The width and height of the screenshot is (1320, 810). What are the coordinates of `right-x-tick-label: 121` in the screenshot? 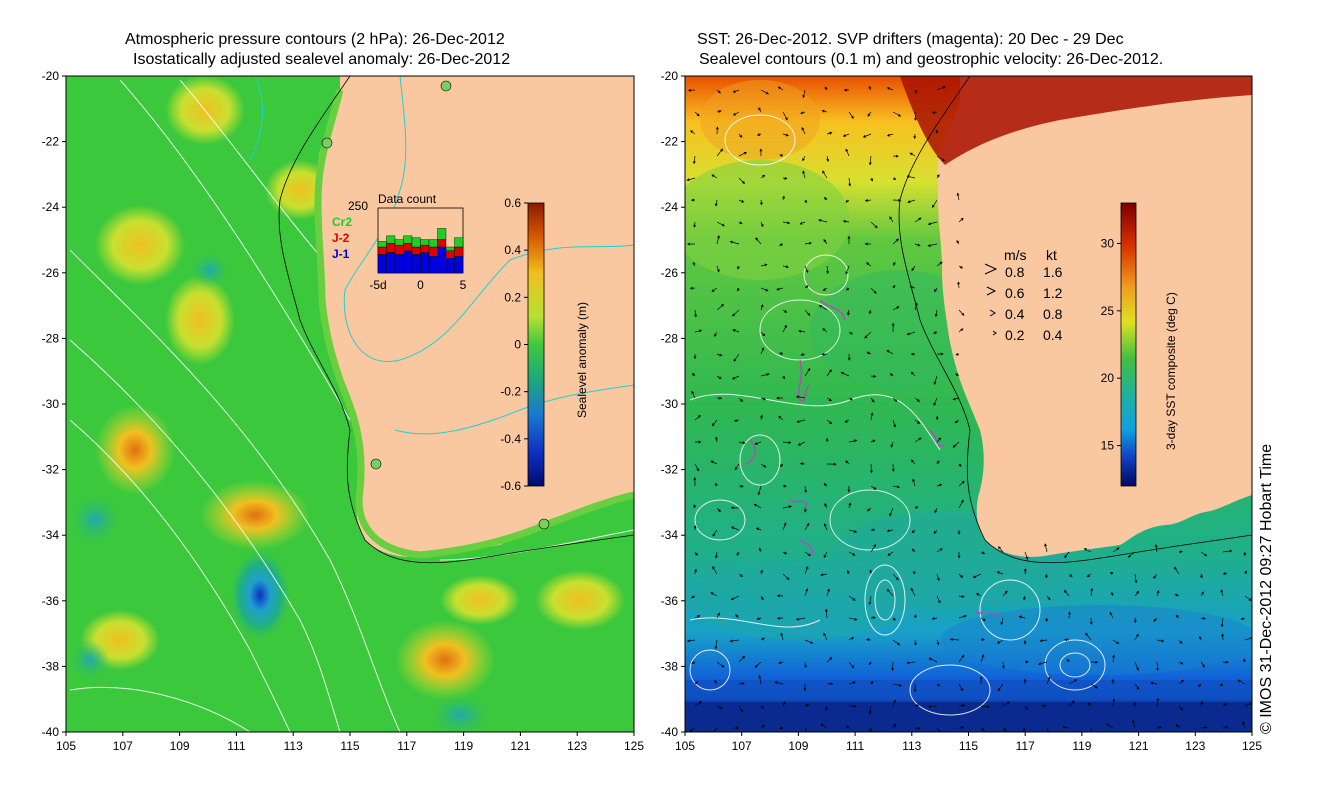 It's located at (1139, 746).